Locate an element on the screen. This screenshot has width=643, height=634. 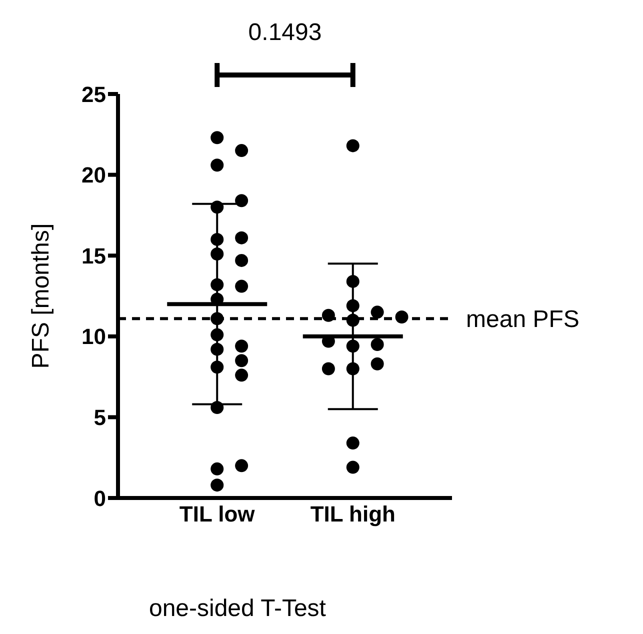
x-tick-label: TIL low is located at coordinates (217, 514).